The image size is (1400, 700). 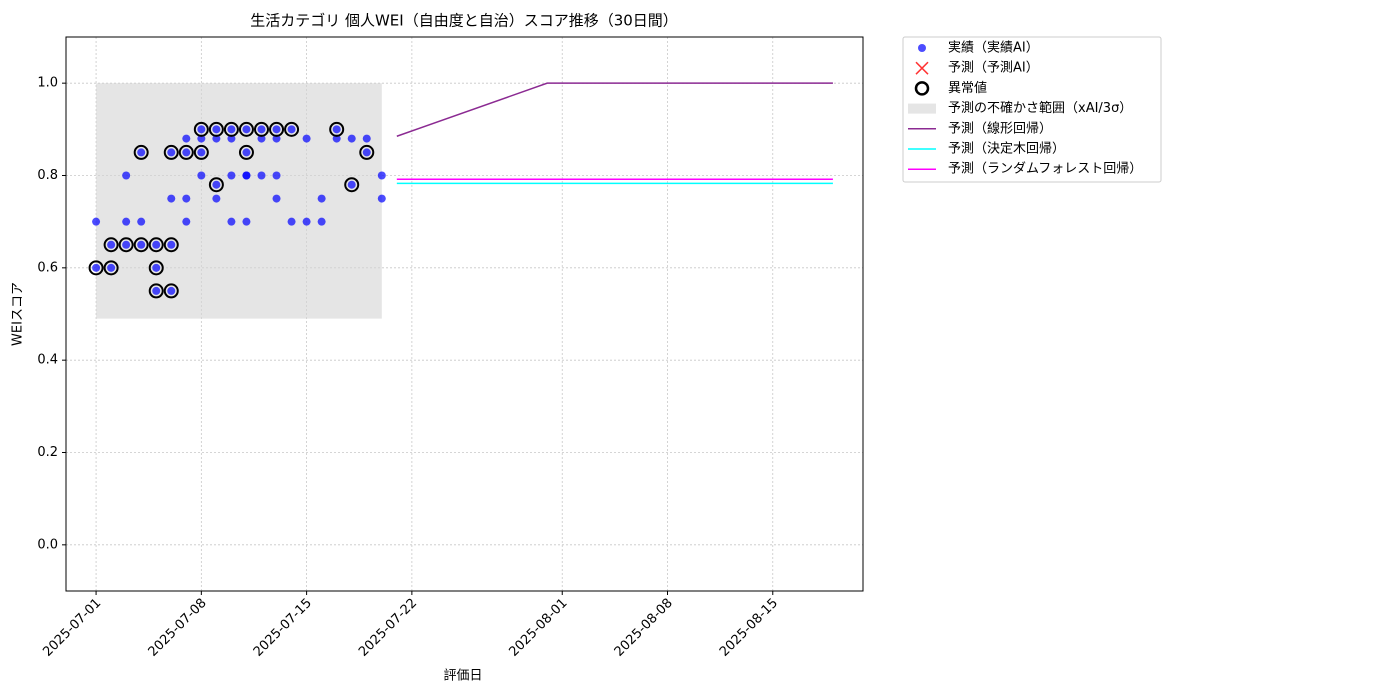 What do you see at coordinates (464, 21) in the screenshot?
I see `chart-title: 生活カテゴリ 個人WEI（自由度と自治）スコア推移（30日間）` at bounding box center [464, 21].